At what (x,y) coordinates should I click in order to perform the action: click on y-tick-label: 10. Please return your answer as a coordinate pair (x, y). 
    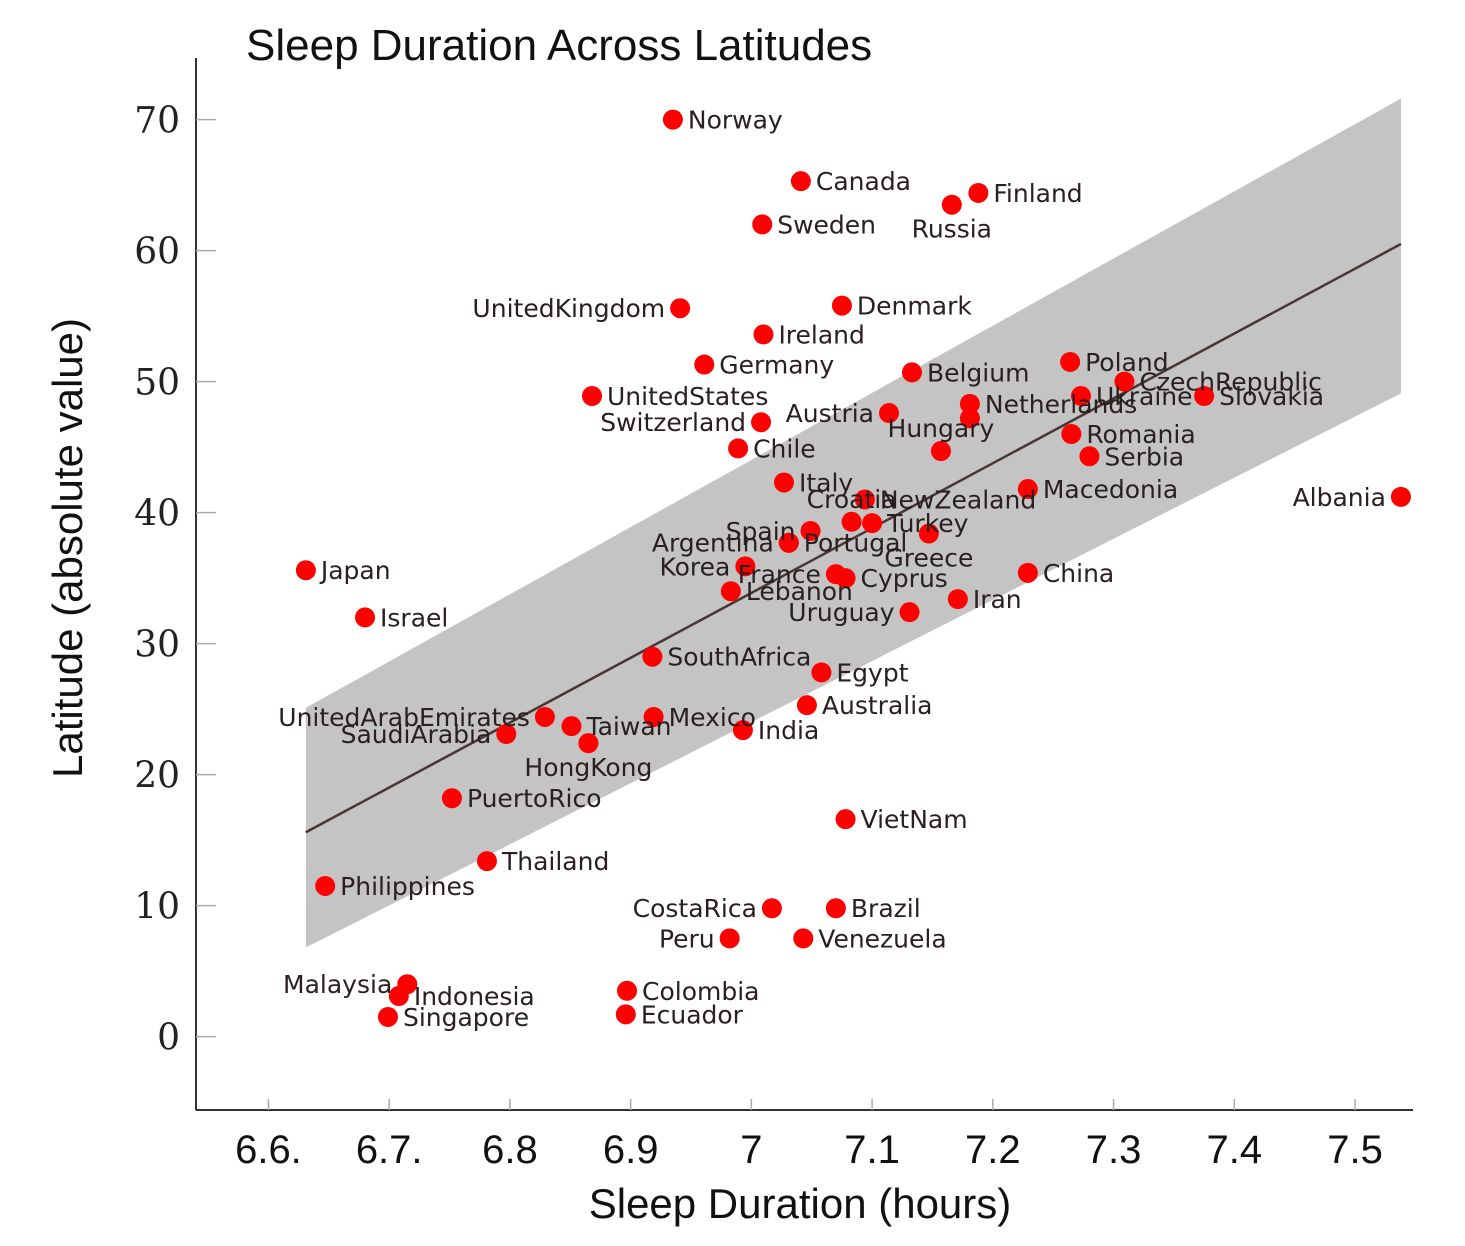
    Looking at the image, I should click on (157, 907).